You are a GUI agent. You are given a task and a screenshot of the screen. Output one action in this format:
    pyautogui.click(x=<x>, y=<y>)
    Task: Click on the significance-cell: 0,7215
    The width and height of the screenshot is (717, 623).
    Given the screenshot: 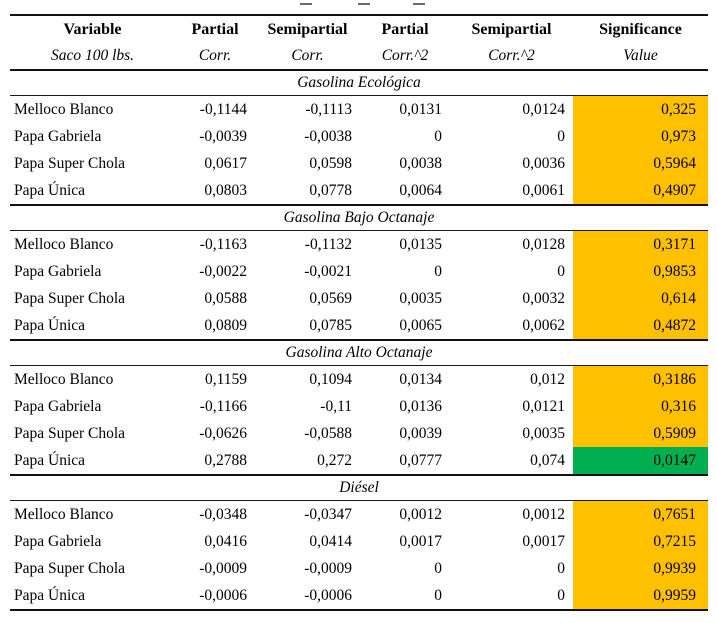 What is the action you would take?
    pyautogui.click(x=640, y=541)
    